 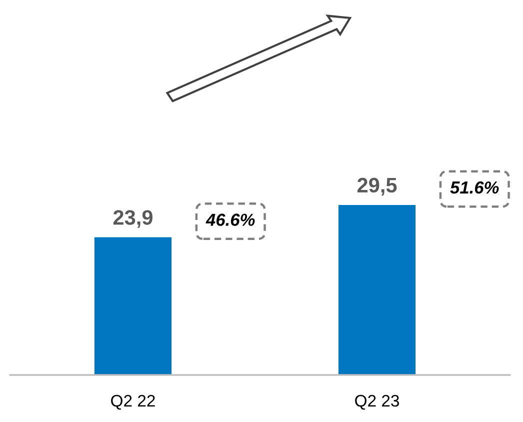 What do you see at coordinates (132, 219) in the screenshot?
I see `data-label: 23,9` at bounding box center [132, 219].